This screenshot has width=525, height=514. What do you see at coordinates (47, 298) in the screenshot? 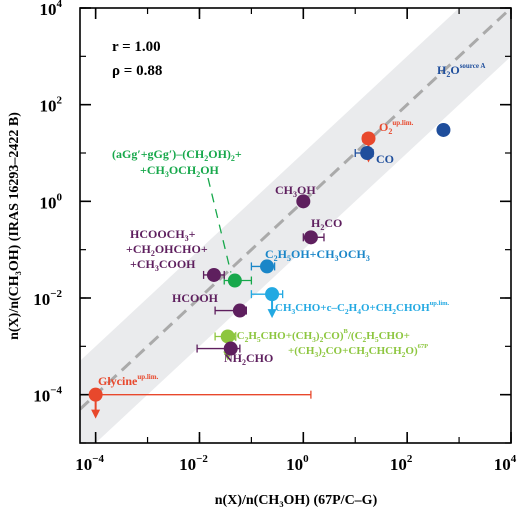
I see `y-tick-label: 10⁻²` at bounding box center [47, 298].